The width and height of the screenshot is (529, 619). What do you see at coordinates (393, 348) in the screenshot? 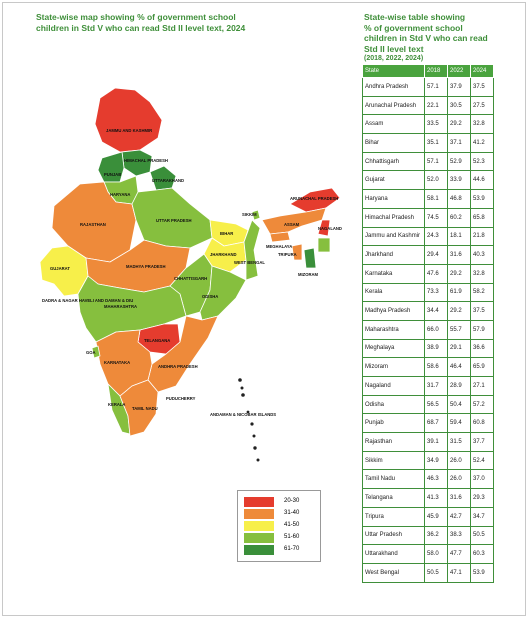
I see `state-name-cell: Meghalaya` at bounding box center [393, 348].